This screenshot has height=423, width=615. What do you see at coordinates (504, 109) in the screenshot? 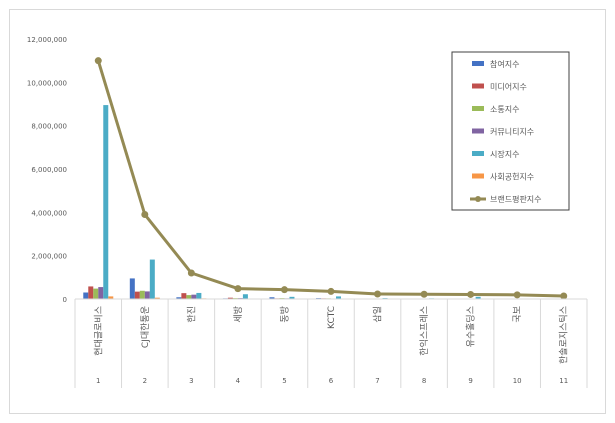
I see `legend-label: 소통지수` at bounding box center [504, 109].